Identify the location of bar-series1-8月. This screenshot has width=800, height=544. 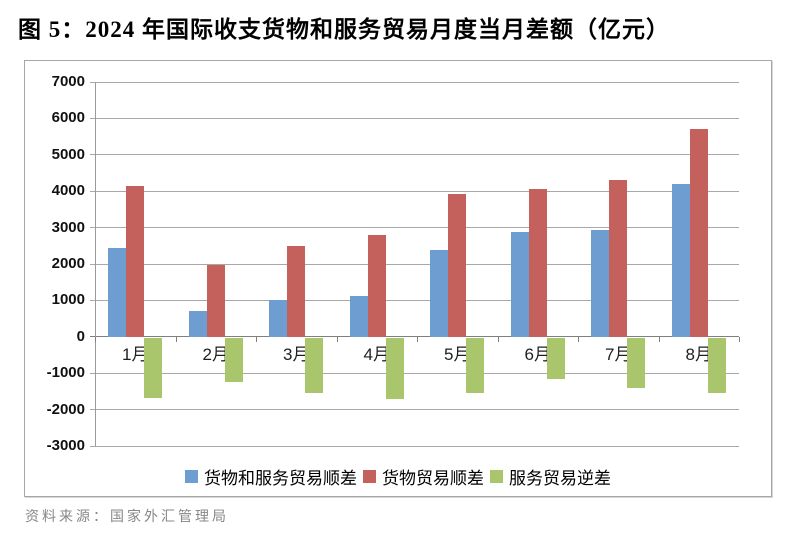
(680, 260).